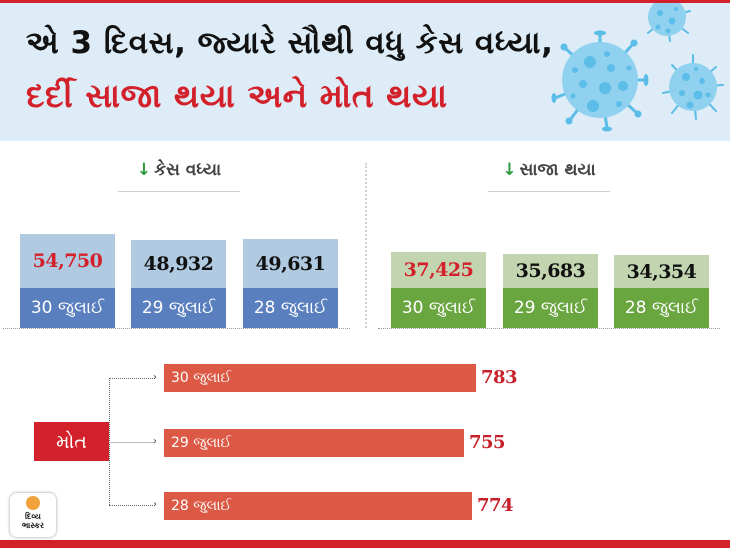 This screenshot has height=548, width=730. What do you see at coordinates (366, 245) in the screenshot?
I see `section-divider` at bounding box center [366, 245].